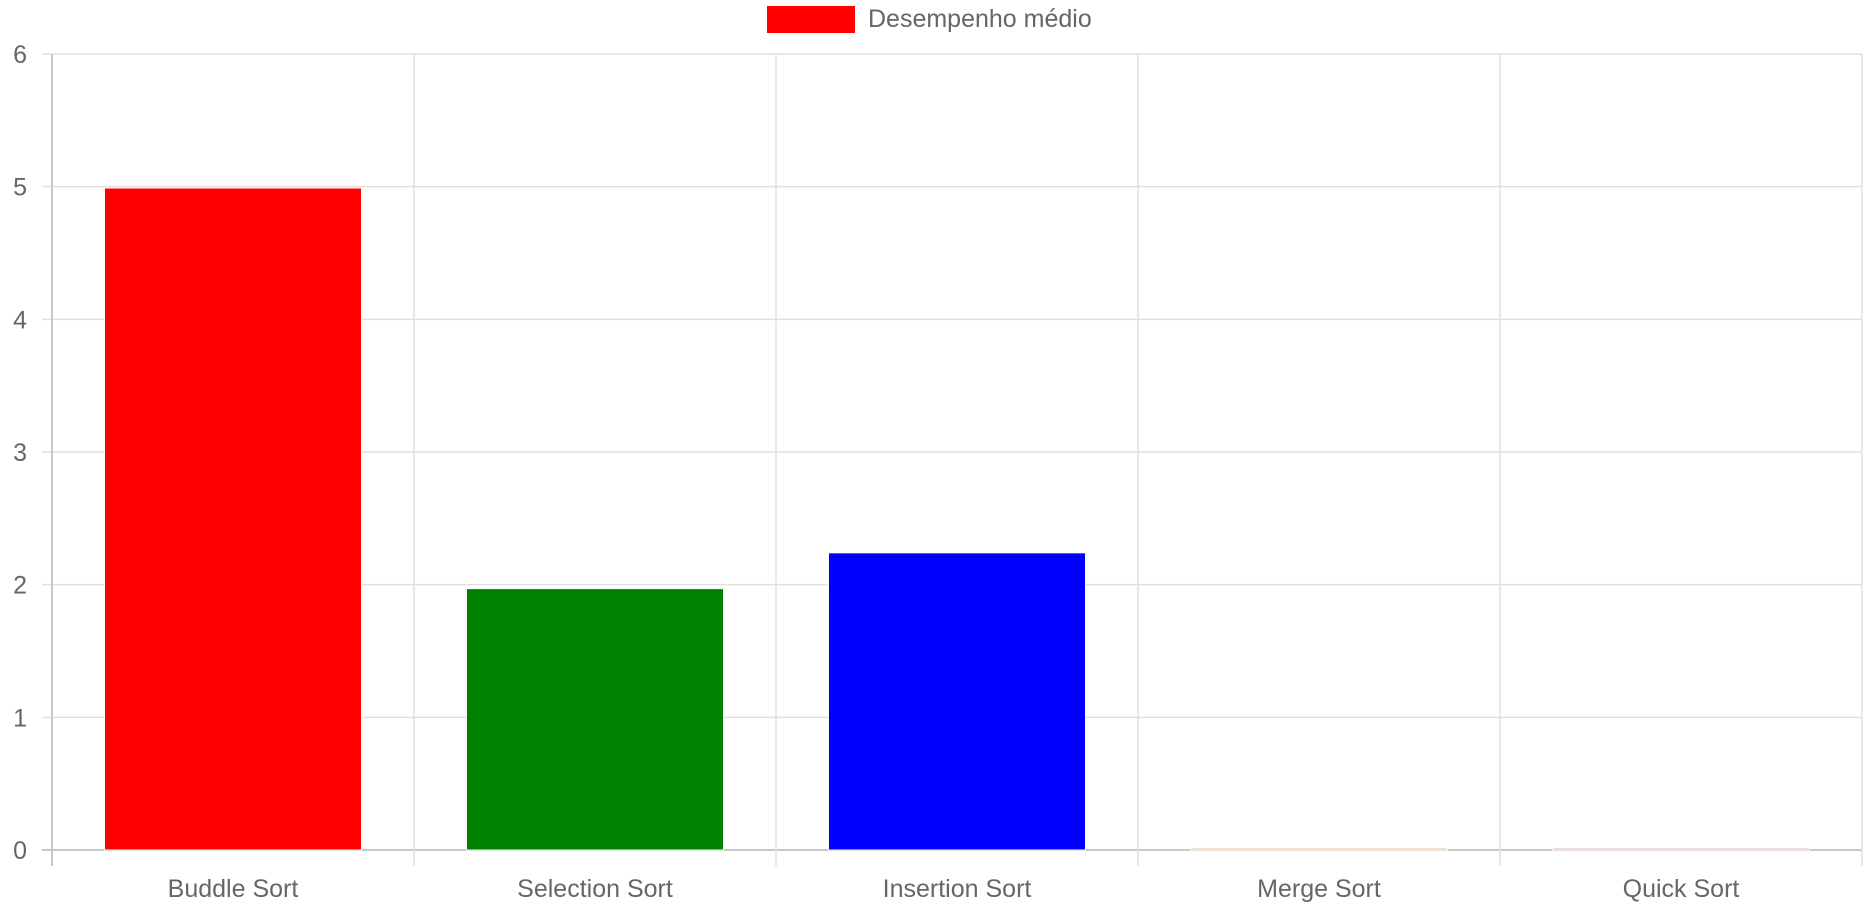 The image size is (1873, 923). What do you see at coordinates (980, 19) in the screenshot?
I see `legend-label: Desempenho médio` at bounding box center [980, 19].